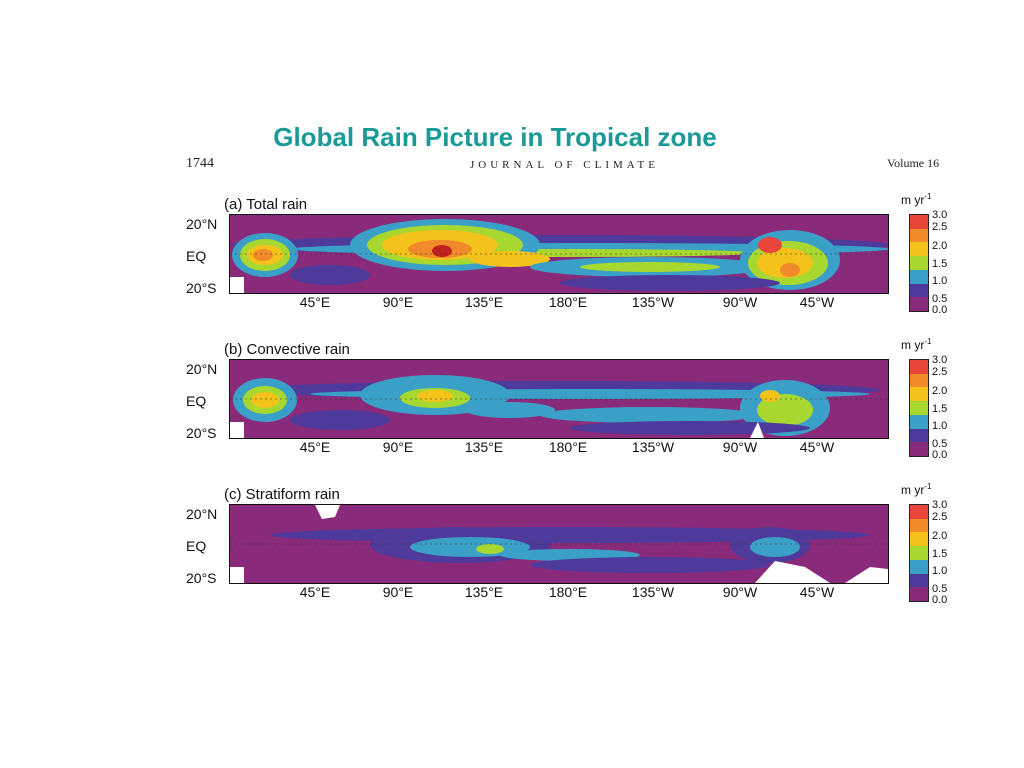 The height and width of the screenshot is (768, 1024). I want to click on slide-title: Global Rain Picture in Tropical zone, so click(495, 137).